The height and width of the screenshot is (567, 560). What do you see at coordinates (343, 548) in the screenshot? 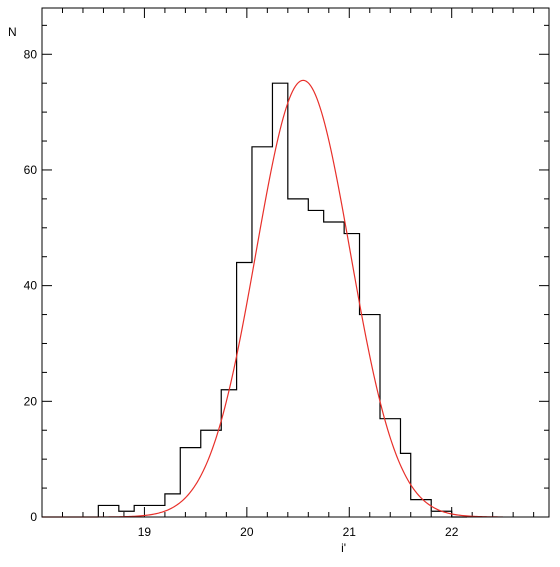
I see `x-axis-label: i'` at bounding box center [343, 548].